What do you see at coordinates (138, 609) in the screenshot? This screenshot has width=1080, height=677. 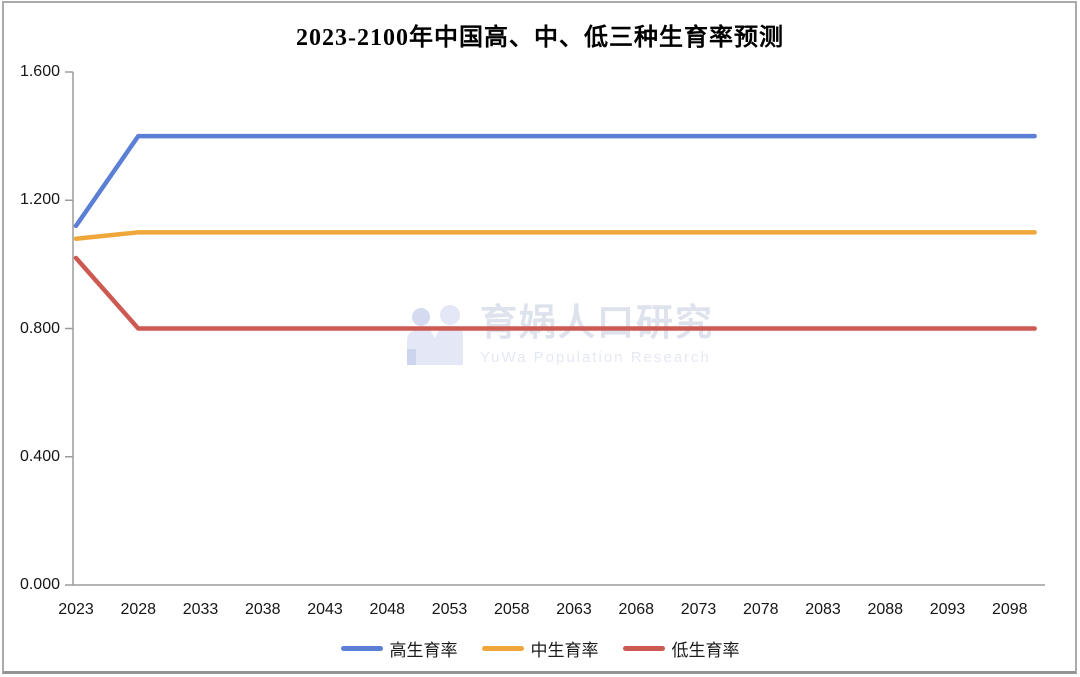 I see `x-axis-label: 2028` at bounding box center [138, 609].